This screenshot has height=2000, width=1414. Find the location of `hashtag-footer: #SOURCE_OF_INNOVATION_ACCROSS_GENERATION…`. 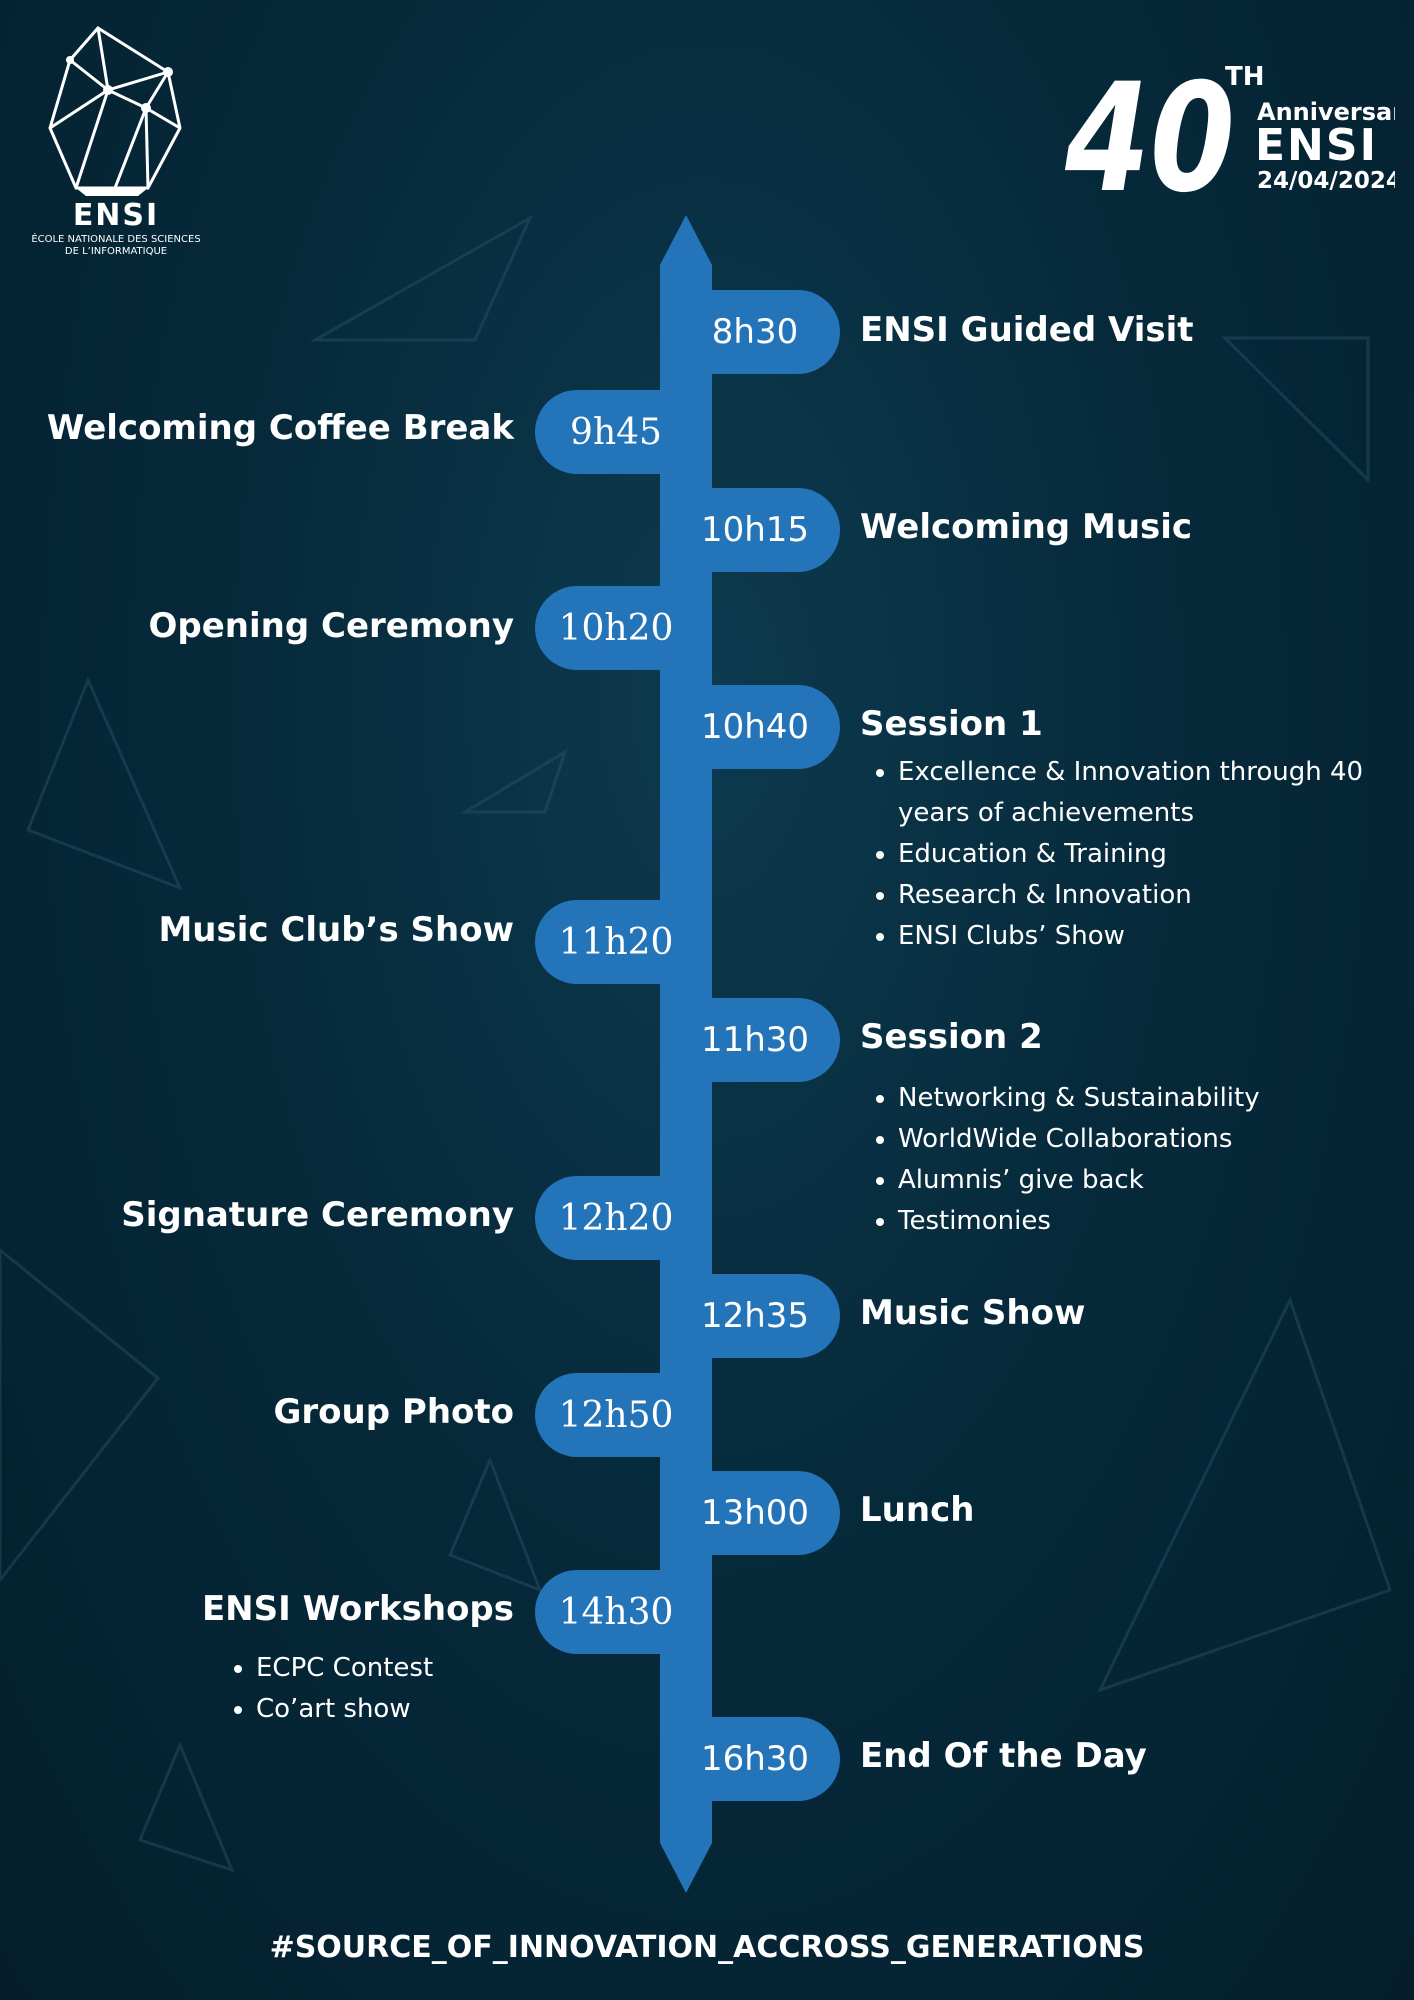

hashtag-footer: #SOURCE_OF_INNOVATION_ACCROSS_GENERATION… is located at coordinates (707, 1947).